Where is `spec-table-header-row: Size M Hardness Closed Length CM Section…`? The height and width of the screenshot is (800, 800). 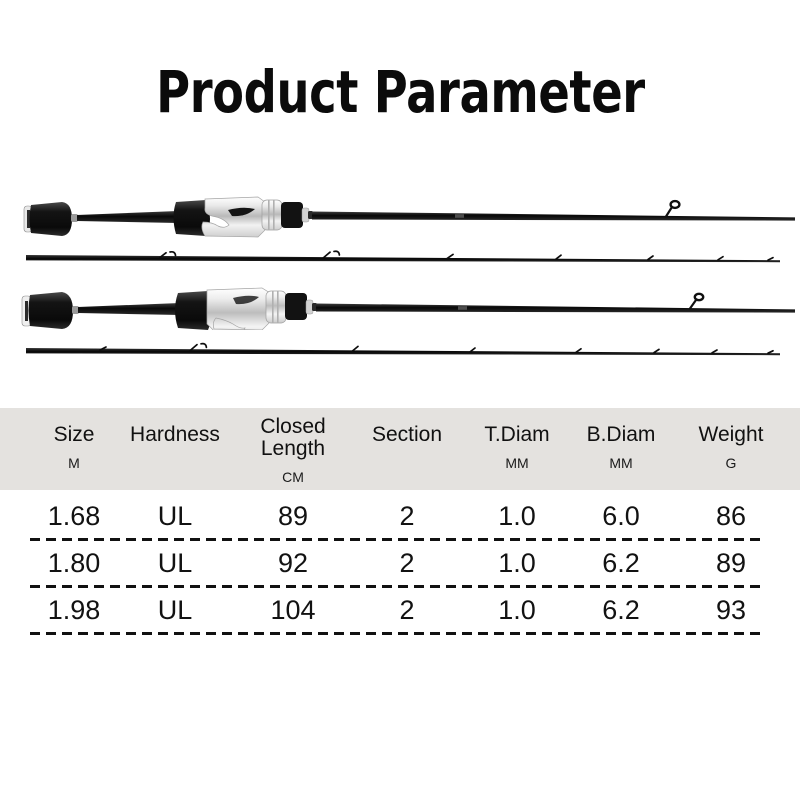
spec-table-header-row: Size M Hardness Closed Length CM Section… is located at coordinates (400, 449).